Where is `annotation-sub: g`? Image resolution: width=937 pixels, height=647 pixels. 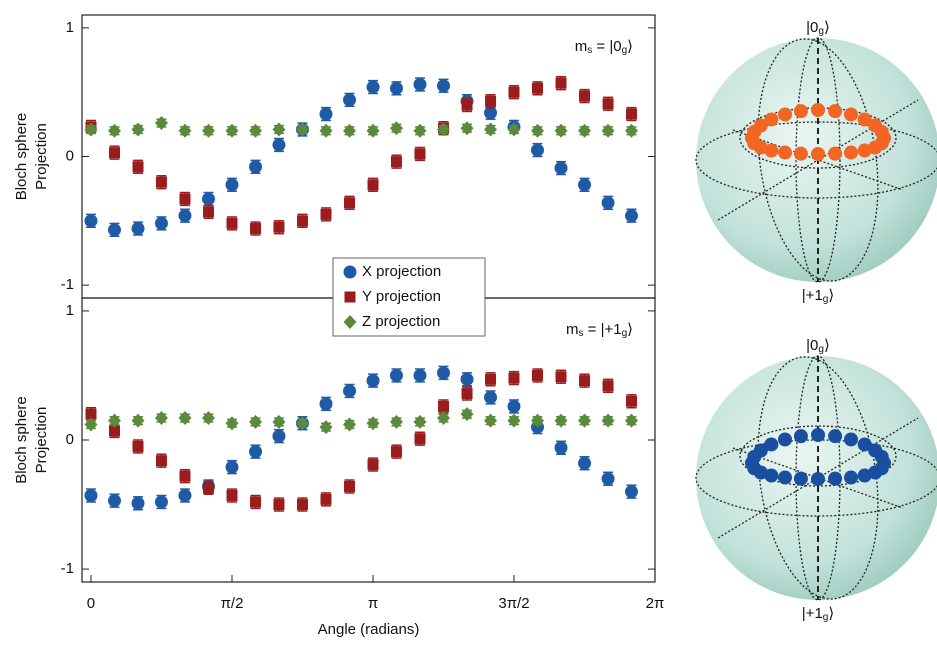
annotation-sub: g is located at coordinates (625, 333).